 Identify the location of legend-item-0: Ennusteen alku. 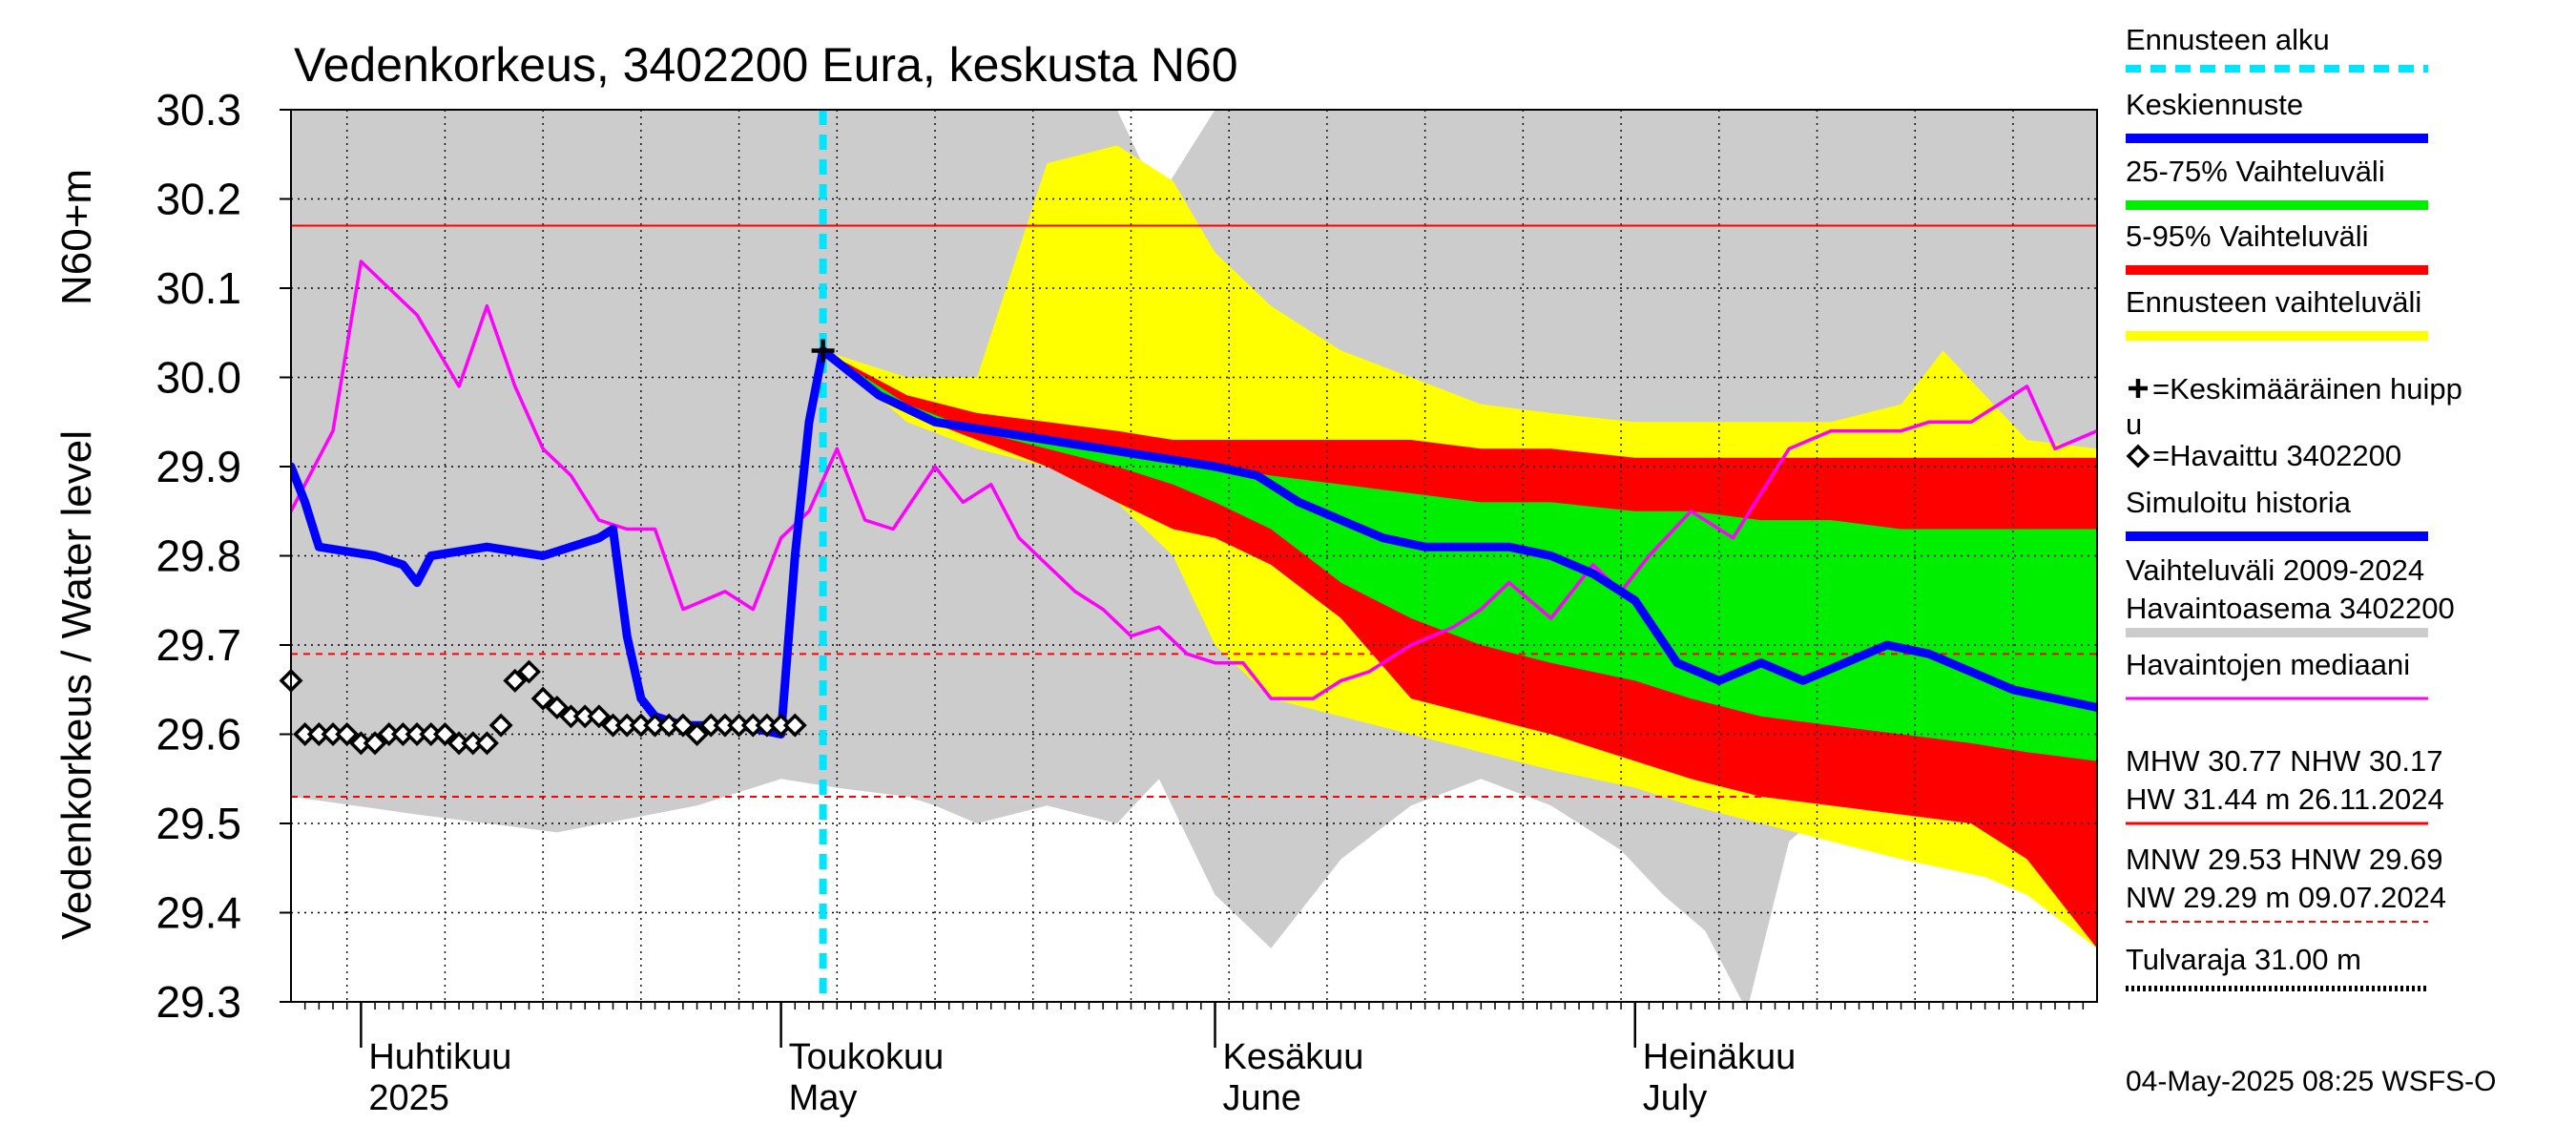
(2277, 48).